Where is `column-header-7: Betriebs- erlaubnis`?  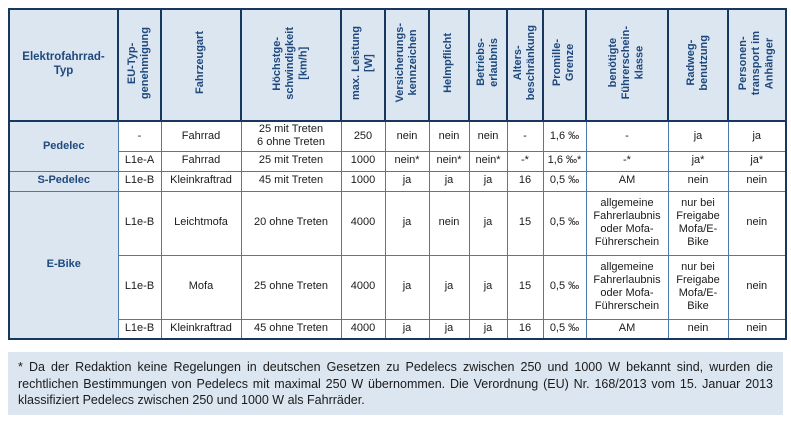 column-header-7: Betriebs- erlaubnis is located at coordinates (488, 65).